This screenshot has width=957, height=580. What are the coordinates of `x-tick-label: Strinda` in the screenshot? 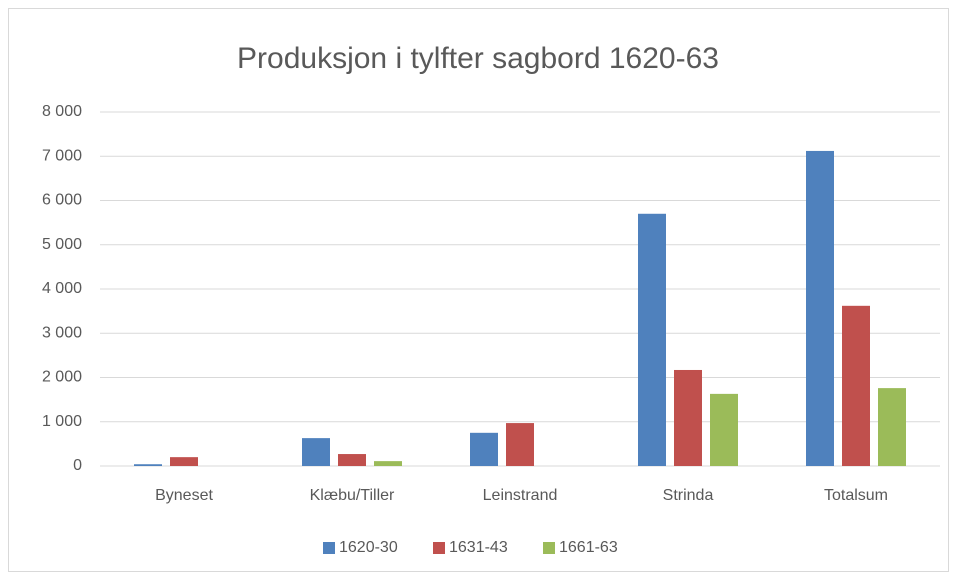 It's located at (688, 495).